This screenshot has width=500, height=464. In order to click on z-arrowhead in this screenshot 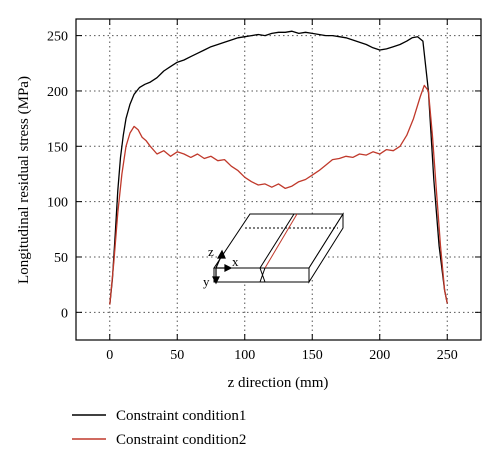, I will do `click(221, 254)`.